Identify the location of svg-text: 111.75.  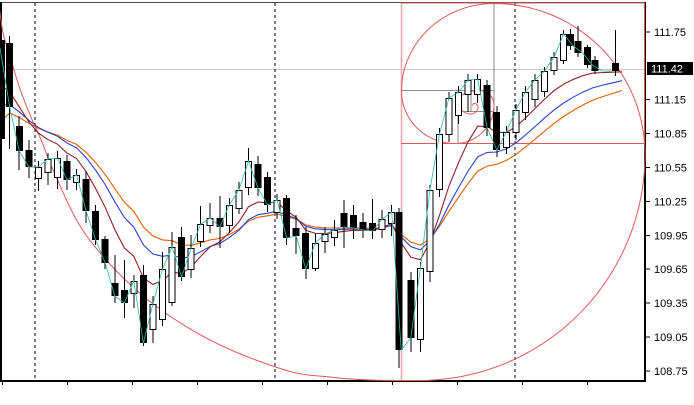
(670, 33).